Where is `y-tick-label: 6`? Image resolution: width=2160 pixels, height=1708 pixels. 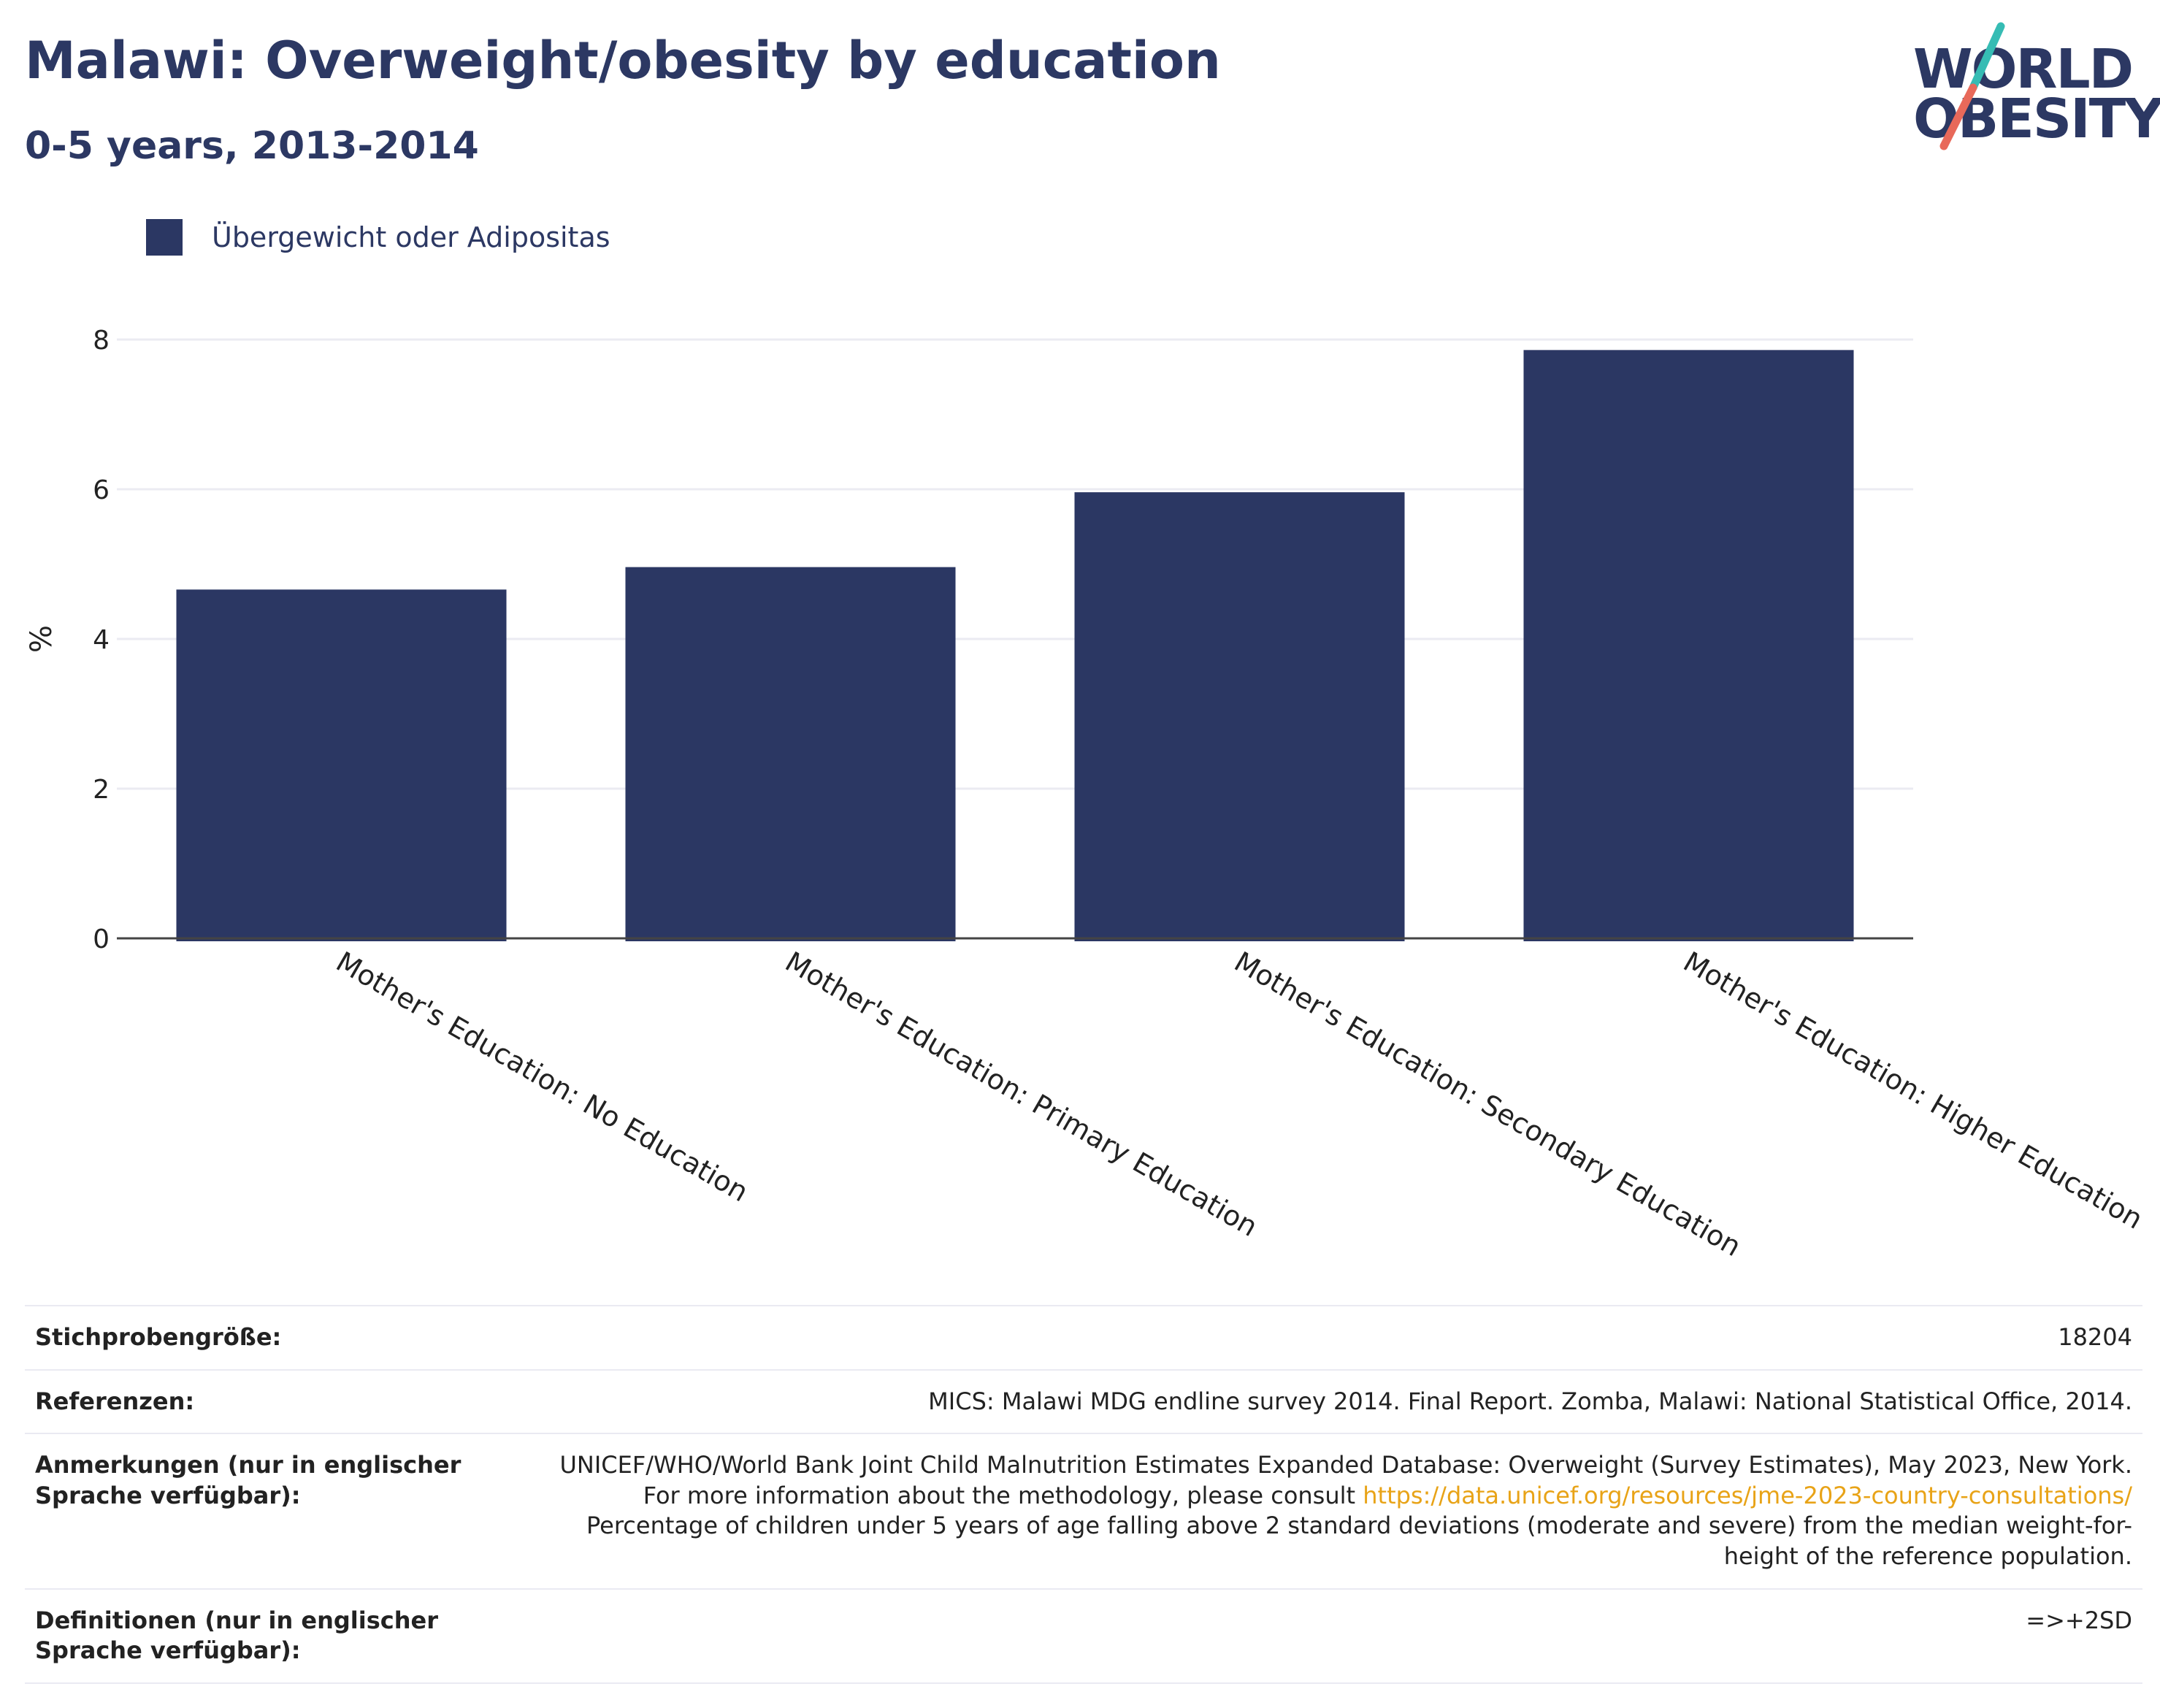
y-tick-label: 6 is located at coordinates (101, 490).